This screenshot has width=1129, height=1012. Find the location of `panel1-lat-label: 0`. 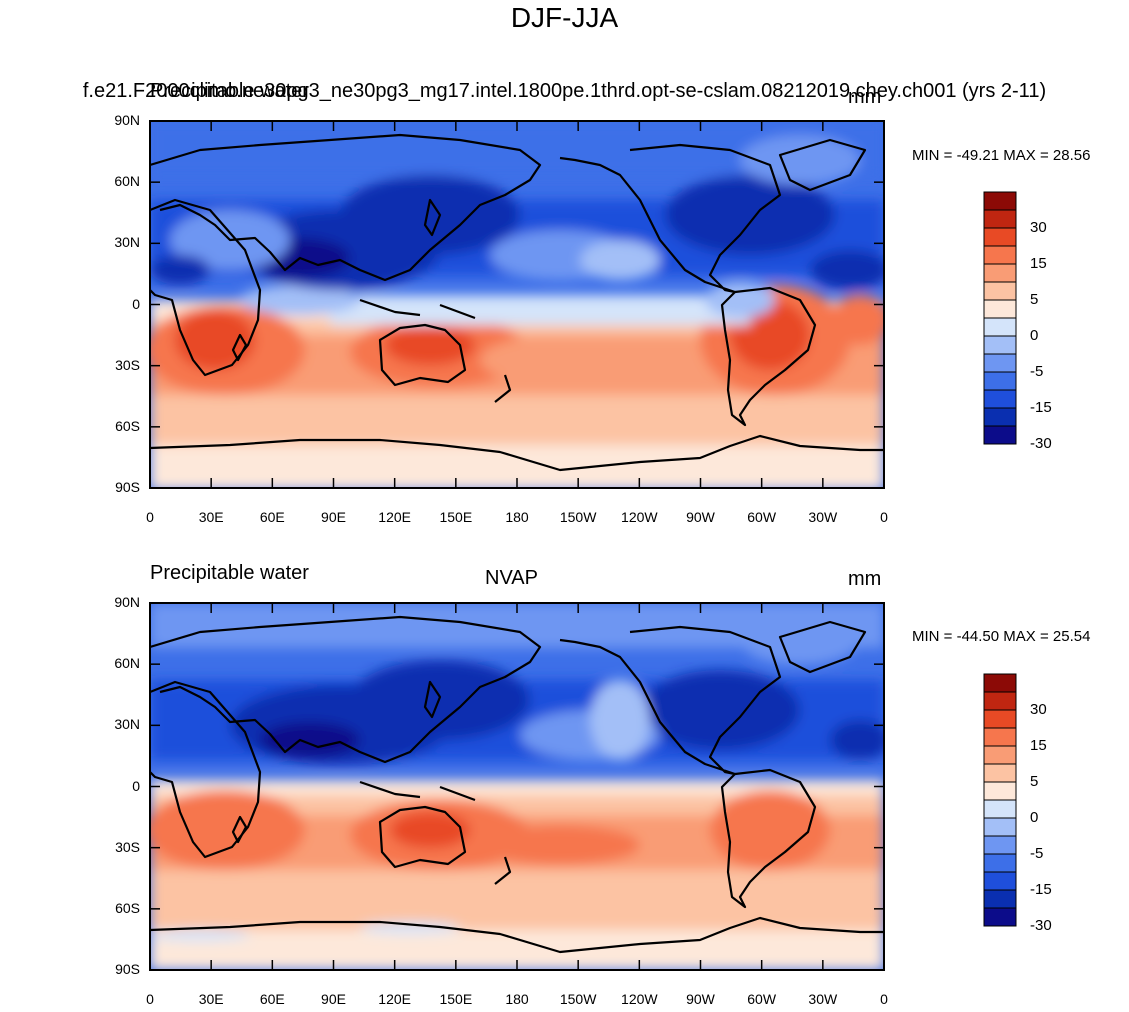

panel1-lat-label: 0 is located at coordinates (136, 303).